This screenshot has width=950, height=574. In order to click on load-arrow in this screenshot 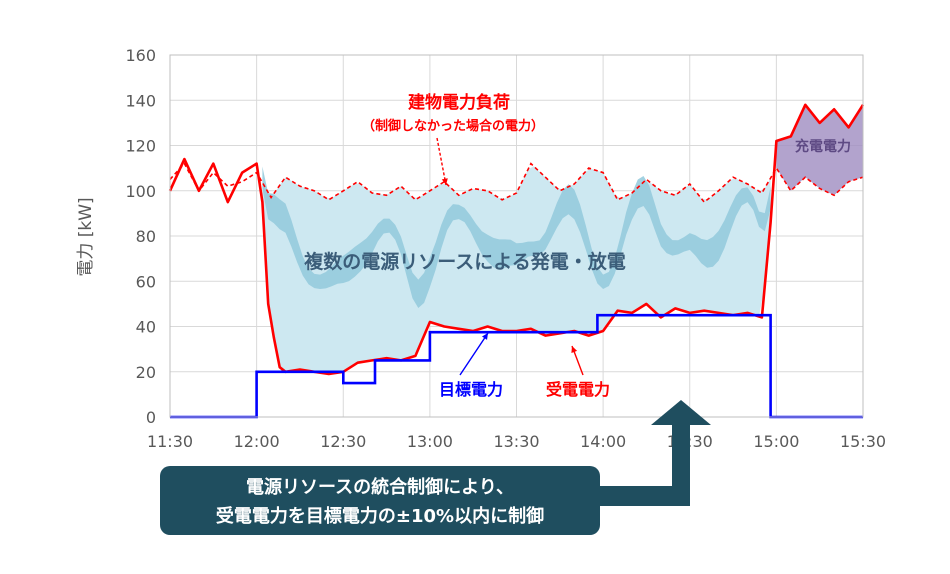, I will do `click(441, 161)`.